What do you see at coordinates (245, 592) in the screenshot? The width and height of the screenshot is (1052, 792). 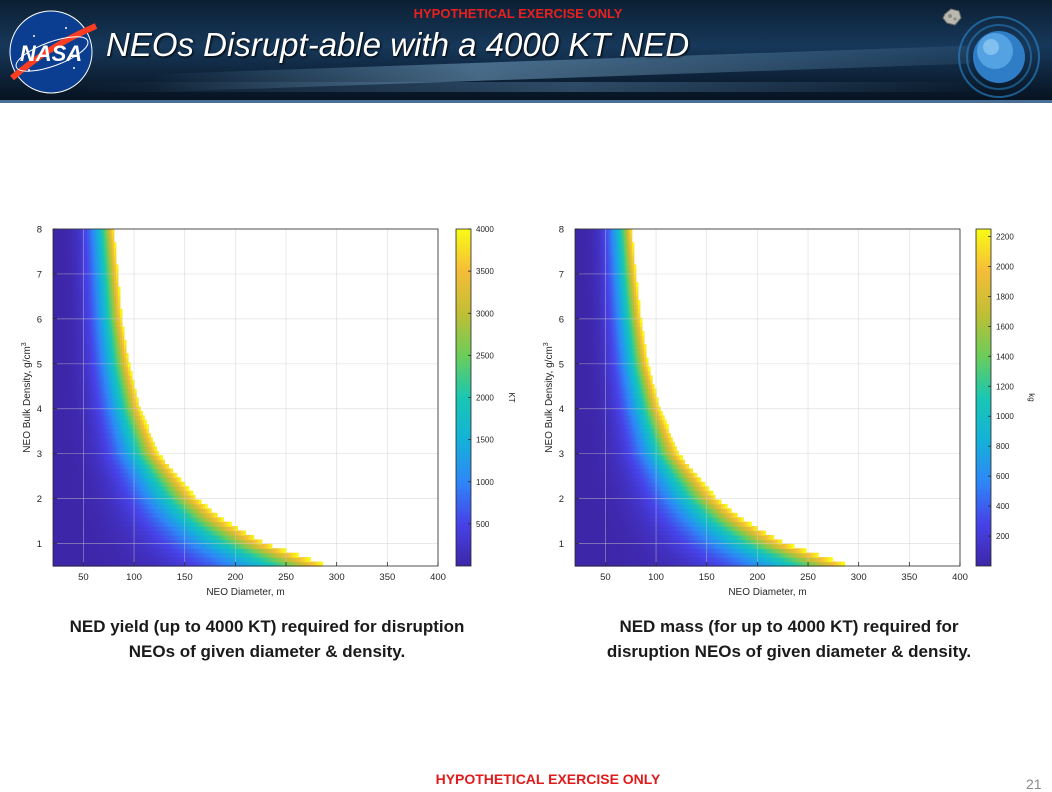 I see `x-axis-label: NEO Diameter, m` at bounding box center [245, 592].